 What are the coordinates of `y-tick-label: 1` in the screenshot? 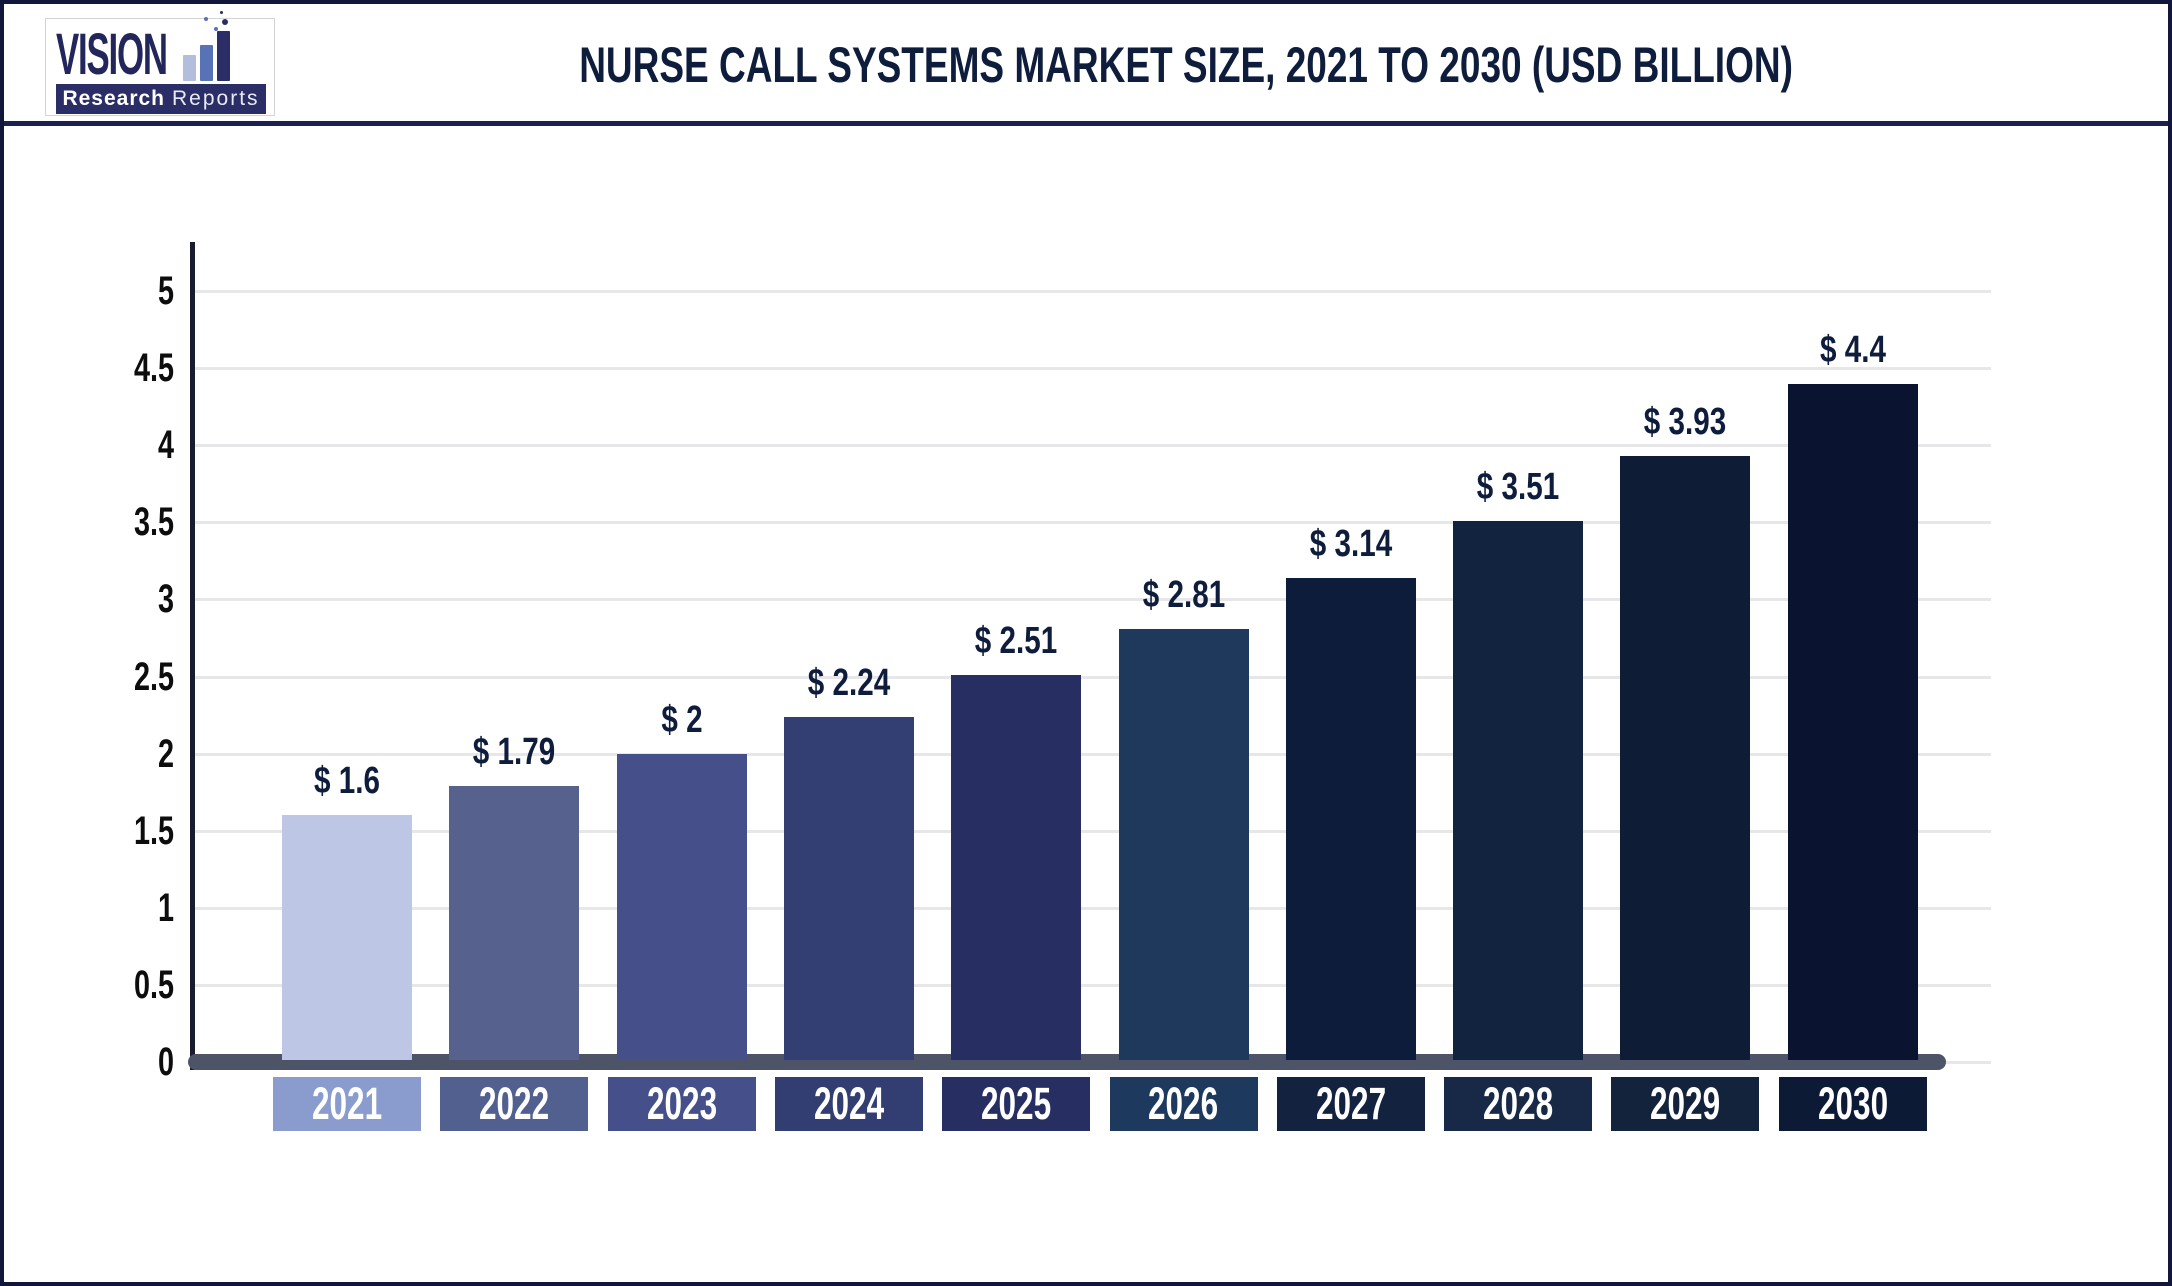 It's located at (165, 907).